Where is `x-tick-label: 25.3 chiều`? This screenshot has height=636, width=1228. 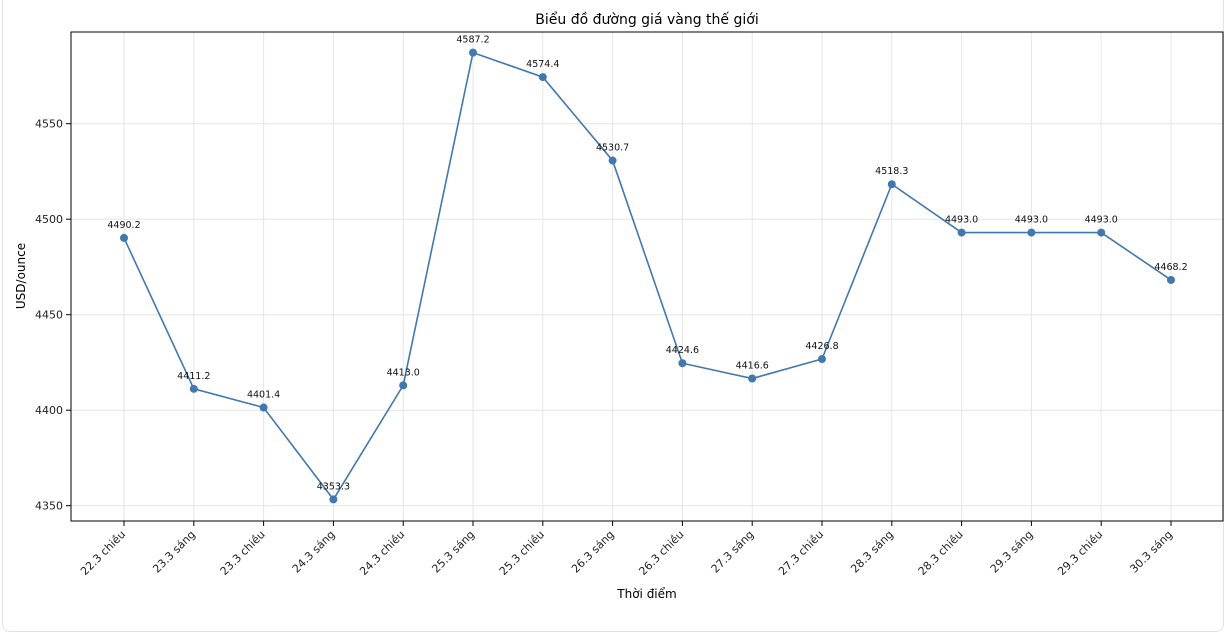 x-tick-label: 25.3 chiều is located at coordinates (522, 553).